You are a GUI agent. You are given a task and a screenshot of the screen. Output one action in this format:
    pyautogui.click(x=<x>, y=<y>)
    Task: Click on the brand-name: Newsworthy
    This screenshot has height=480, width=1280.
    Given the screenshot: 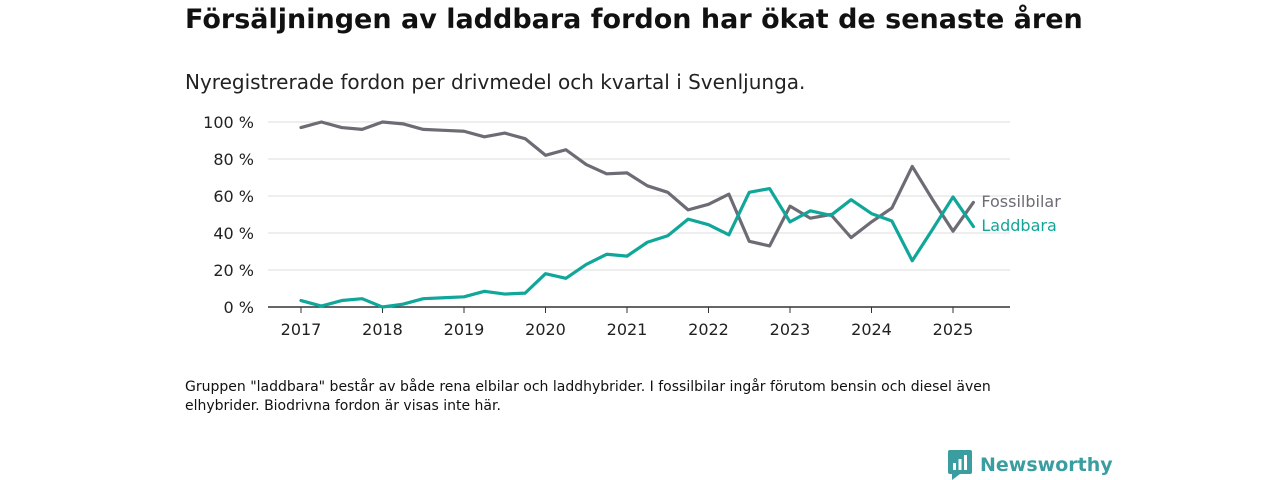 What is the action you would take?
    pyautogui.click(x=1046, y=465)
    